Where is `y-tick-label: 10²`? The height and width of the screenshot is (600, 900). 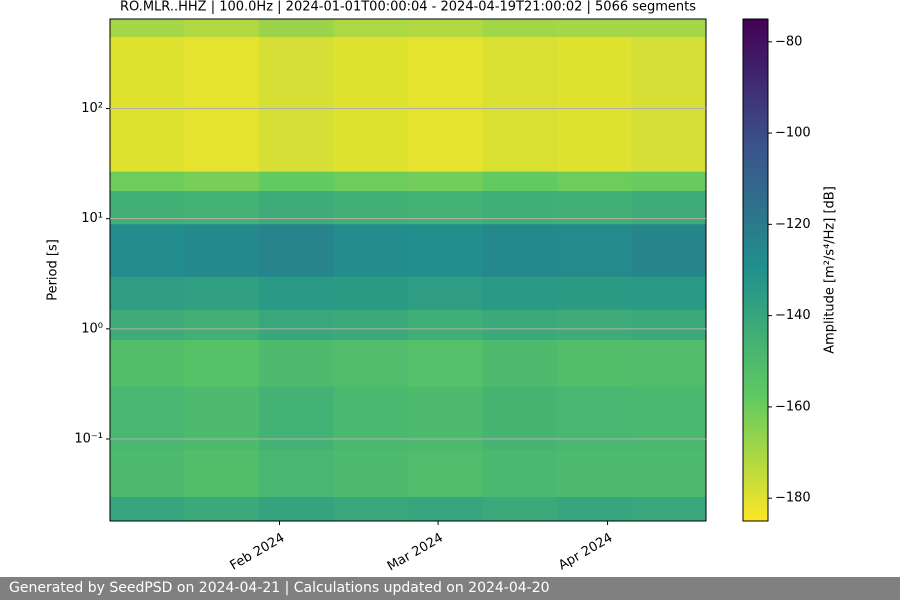
y-tick-label: 10² is located at coordinates (92, 108).